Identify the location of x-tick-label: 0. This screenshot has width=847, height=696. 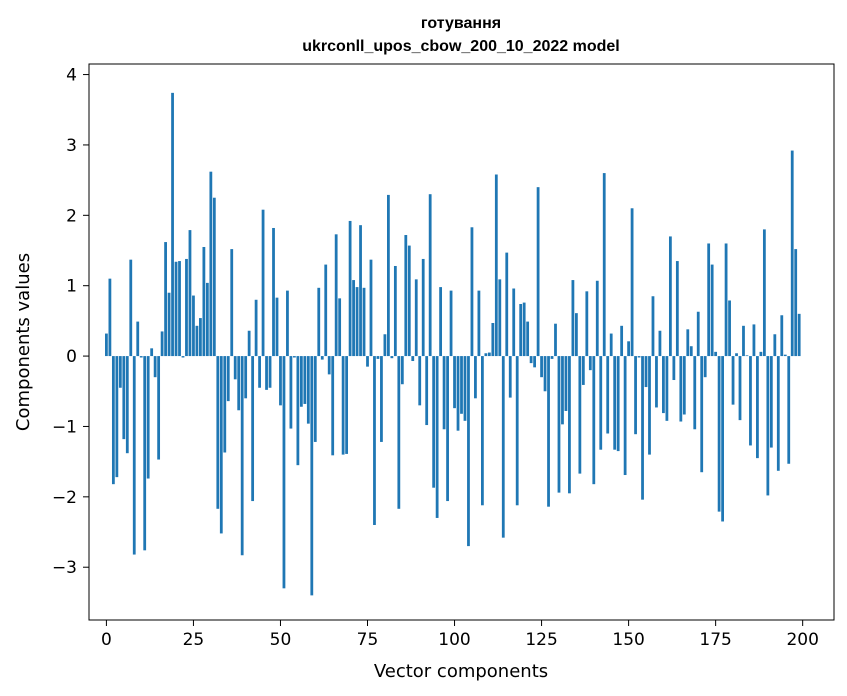
(106, 640).